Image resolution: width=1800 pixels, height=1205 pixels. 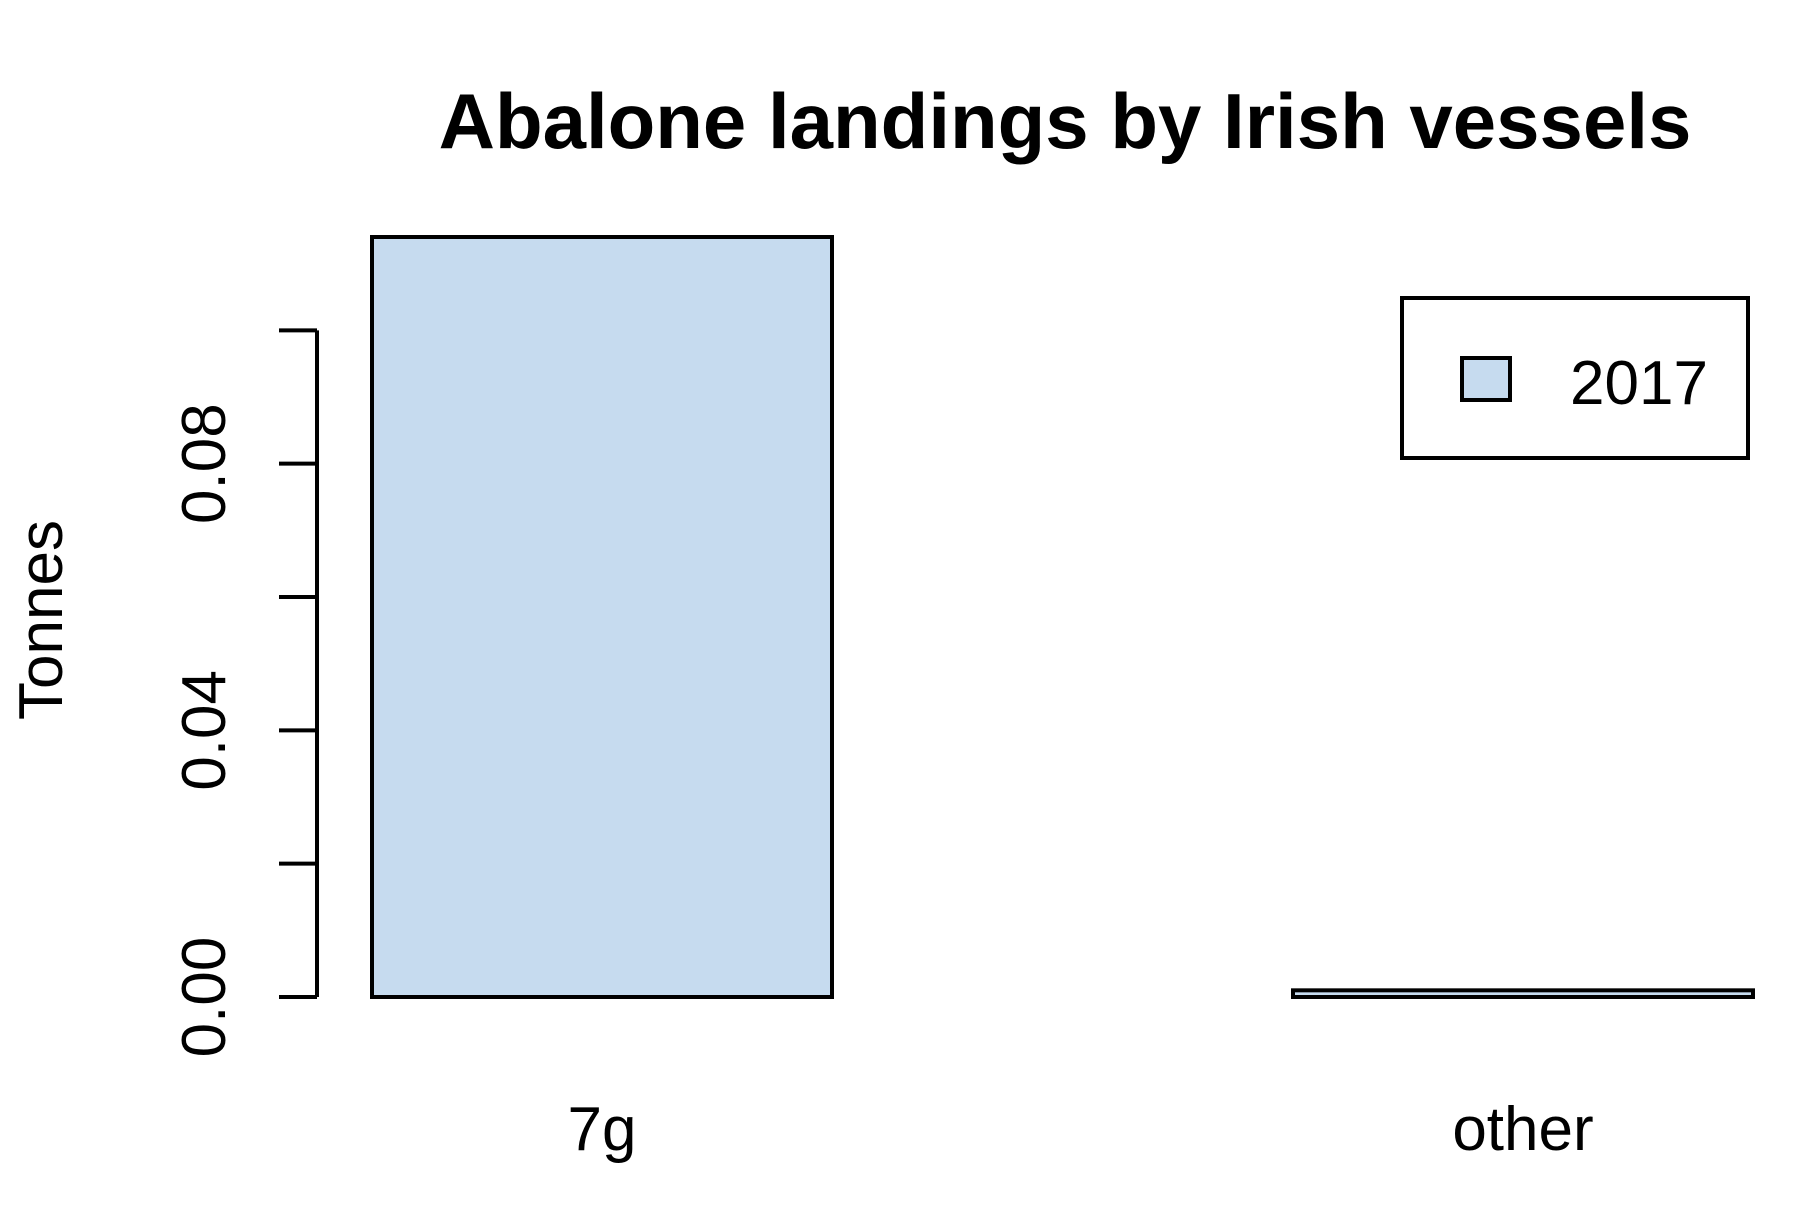 What do you see at coordinates (1081, 1129) in the screenshot?
I see `x-axis-labels: 7g other` at bounding box center [1081, 1129].